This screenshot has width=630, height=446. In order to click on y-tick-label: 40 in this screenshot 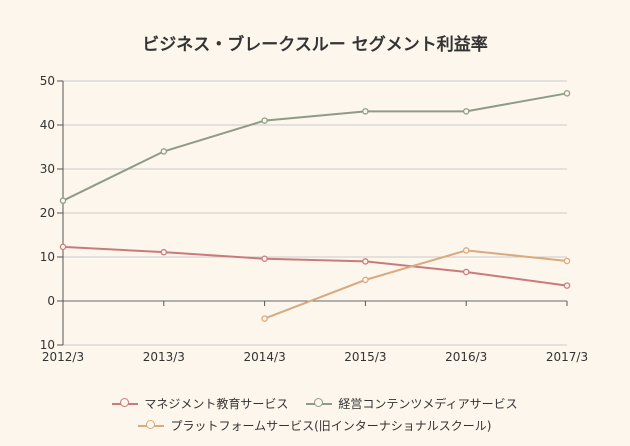, I will do `click(47, 125)`.